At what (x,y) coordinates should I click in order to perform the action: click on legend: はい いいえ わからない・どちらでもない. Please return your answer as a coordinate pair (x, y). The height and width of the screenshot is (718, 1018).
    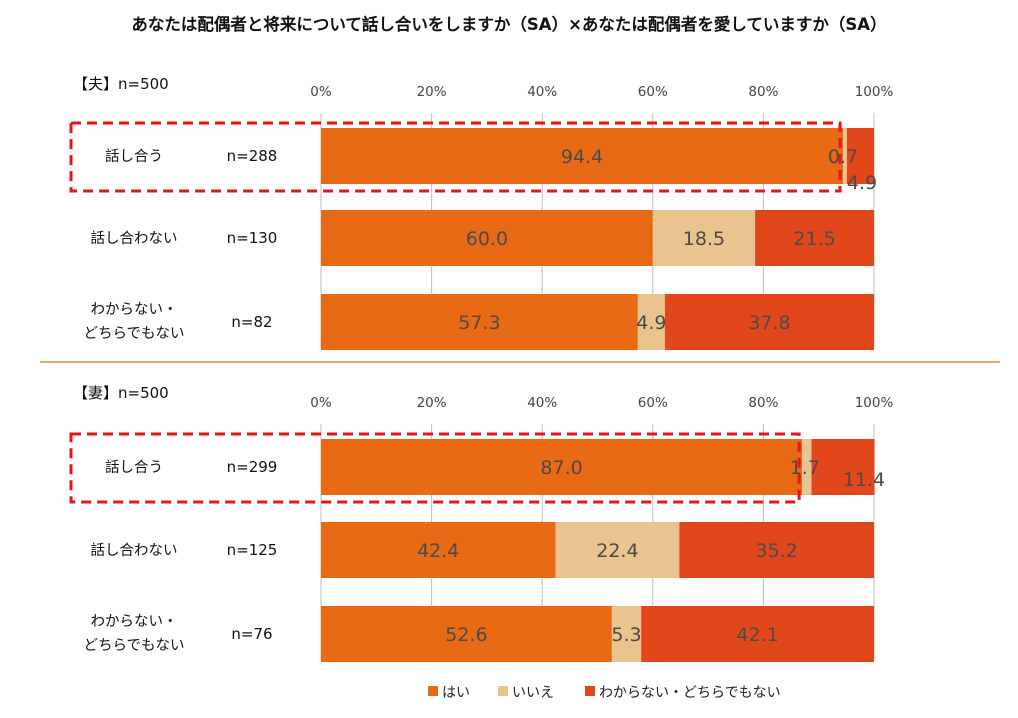
    Looking at the image, I should click on (604, 693).